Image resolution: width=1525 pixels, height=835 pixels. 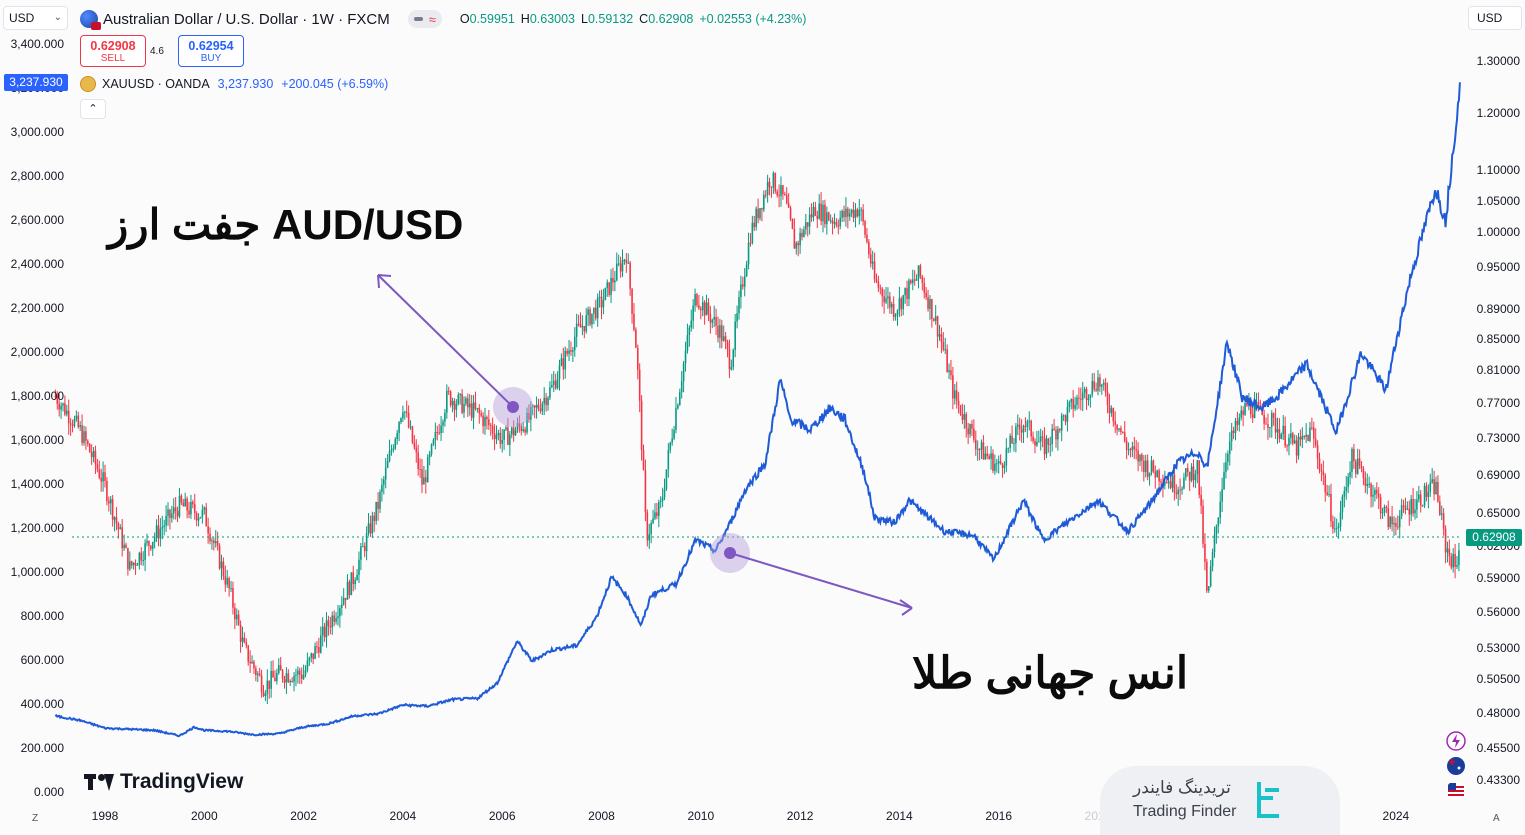 What do you see at coordinates (1396, 816) in the screenshot?
I see `time-axis-tick: 2024` at bounding box center [1396, 816].